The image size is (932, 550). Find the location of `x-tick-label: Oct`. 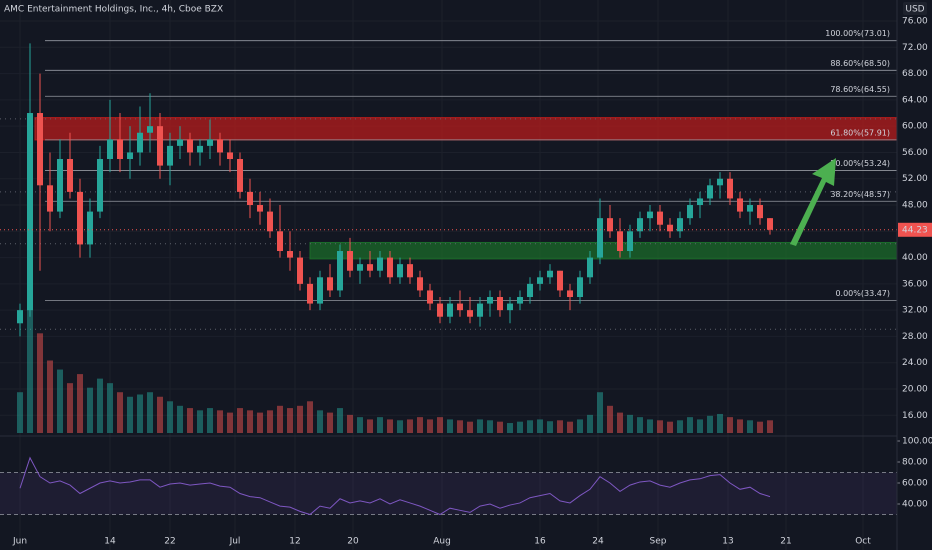

x-tick-label: Oct is located at coordinates (863, 542).